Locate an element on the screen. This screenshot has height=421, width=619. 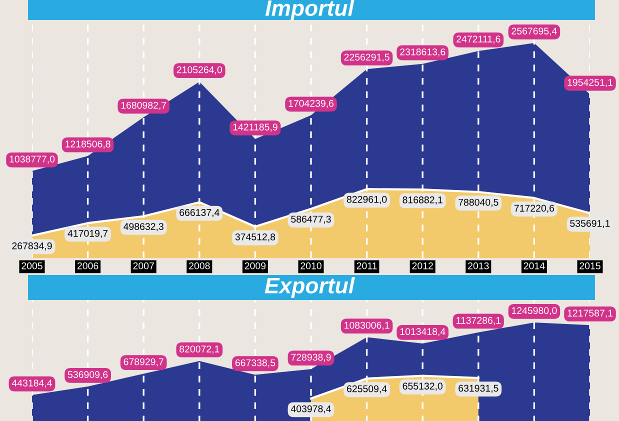
x-tick-label: 2005 is located at coordinates (32, 266).